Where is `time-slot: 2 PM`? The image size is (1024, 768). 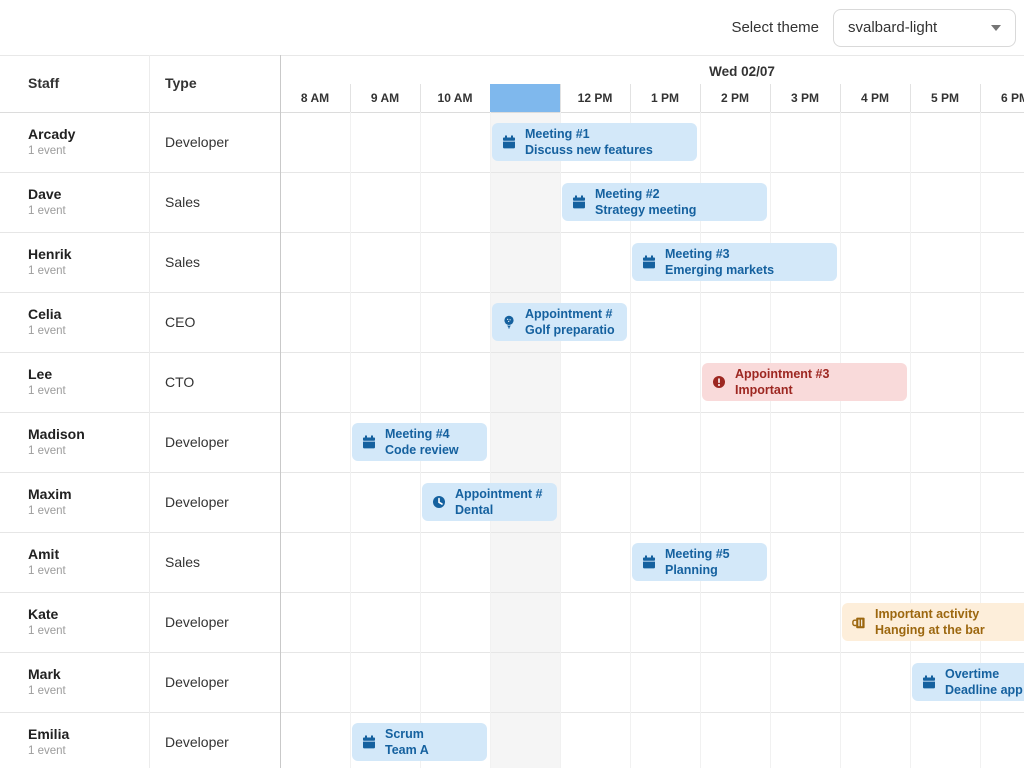
time-slot: 2 PM is located at coordinates (734, 98).